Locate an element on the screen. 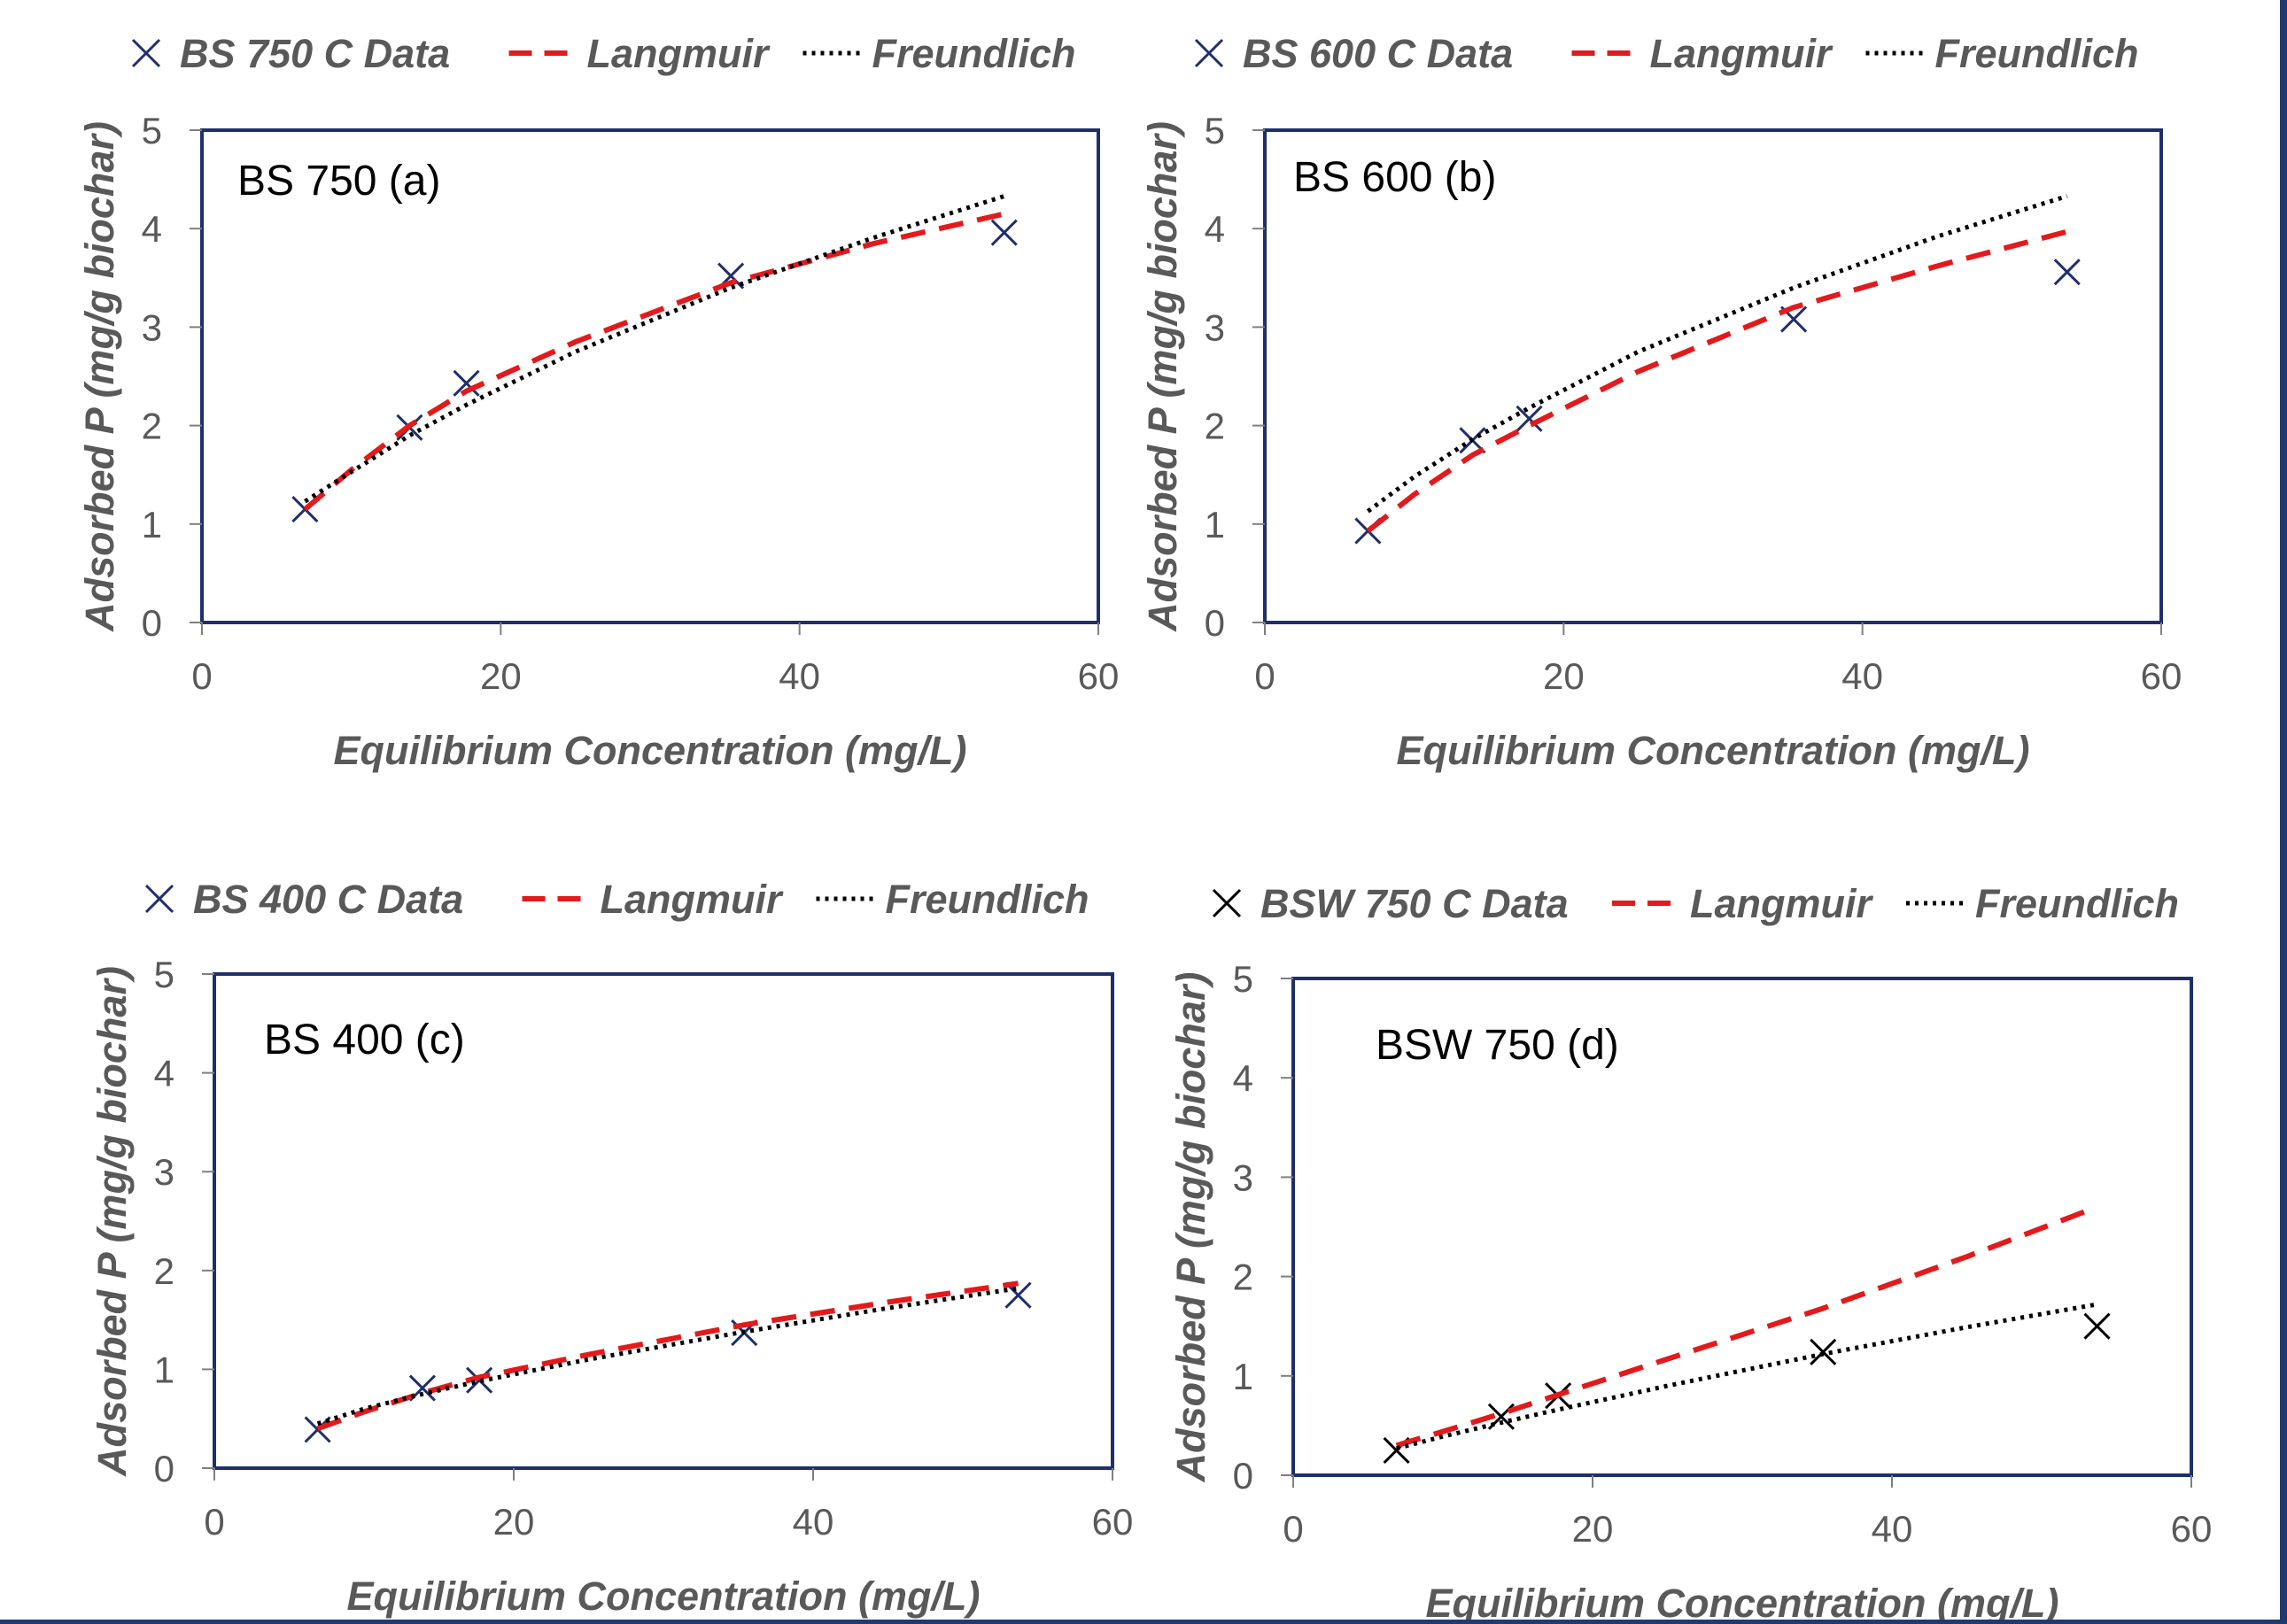  chart-legend: BS 400 C Data Langmuir Freundlich is located at coordinates (616, 900).